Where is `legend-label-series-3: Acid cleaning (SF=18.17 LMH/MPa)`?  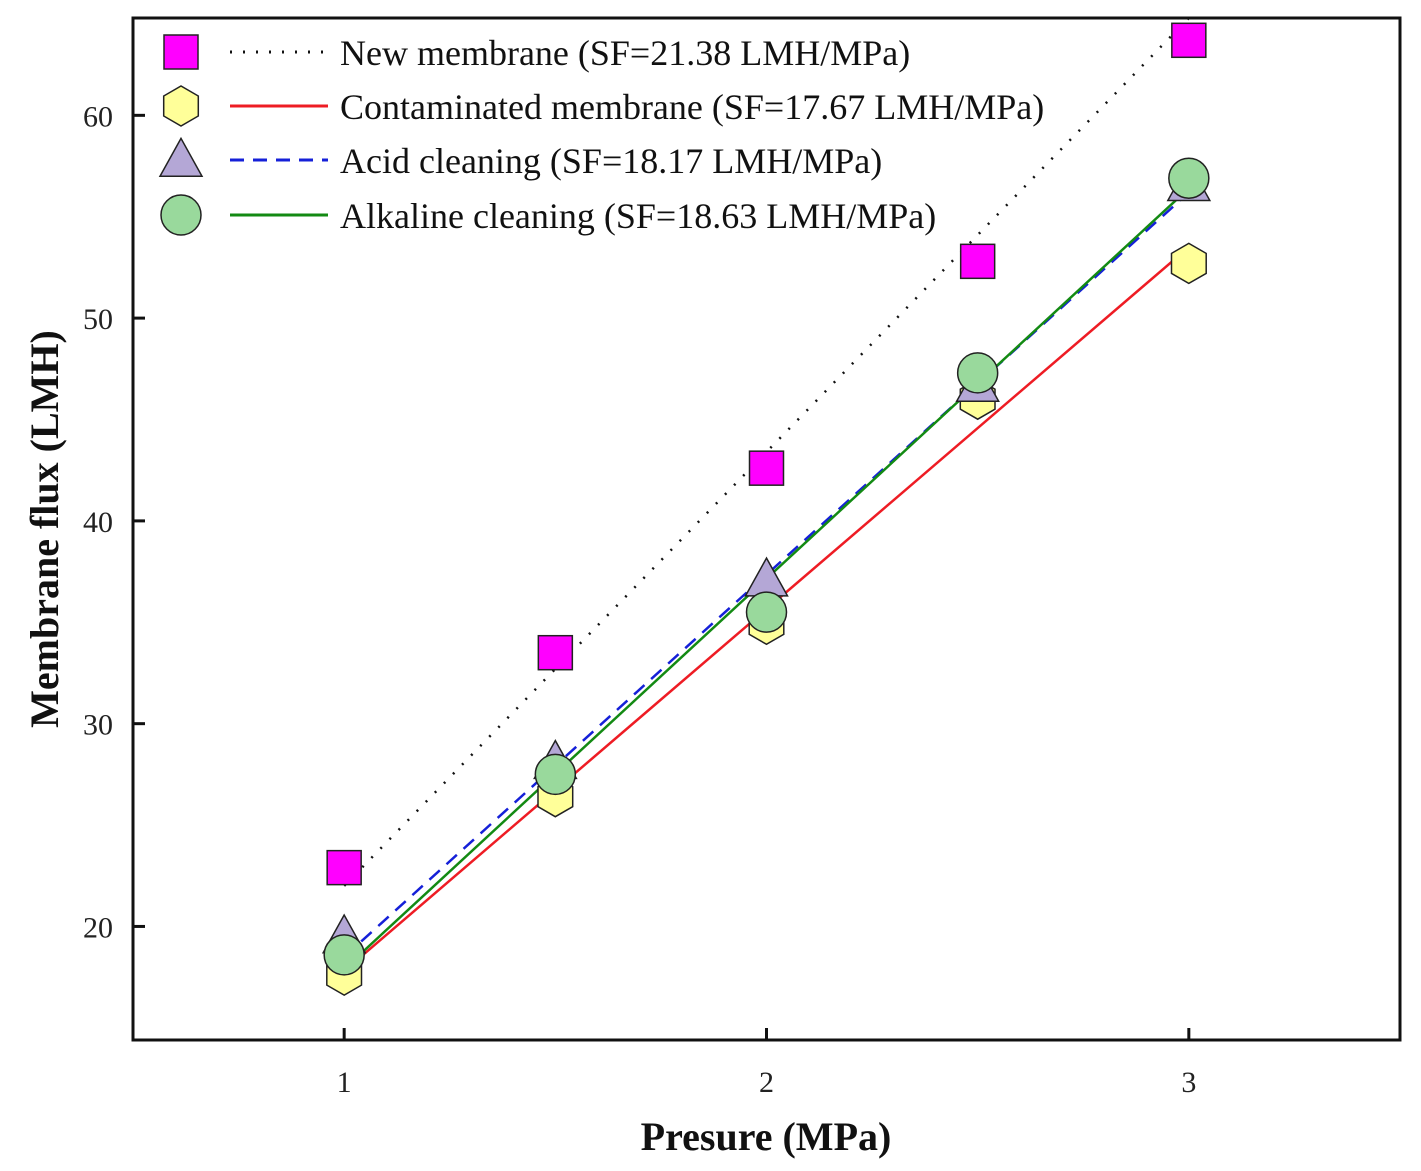 legend-label-series-3: Acid cleaning (SF=18.17 LMH/MPa) is located at coordinates (611, 161).